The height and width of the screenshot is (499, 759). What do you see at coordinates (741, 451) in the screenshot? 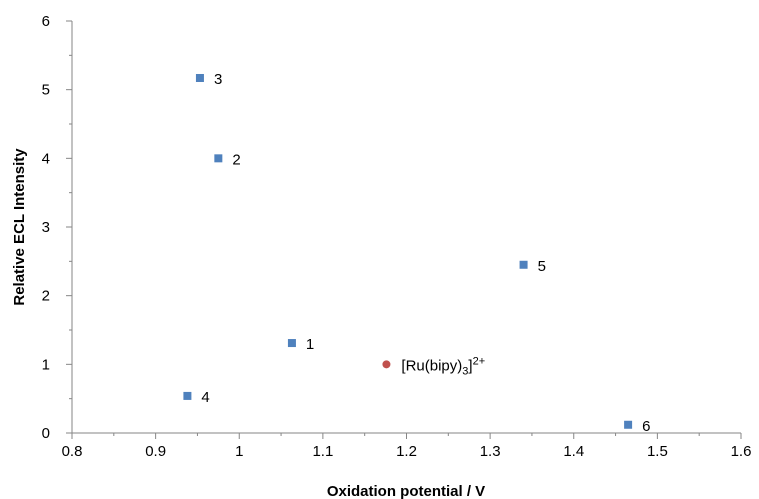
I see `x-tick-label: 1.6` at bounding box center [741, 451].